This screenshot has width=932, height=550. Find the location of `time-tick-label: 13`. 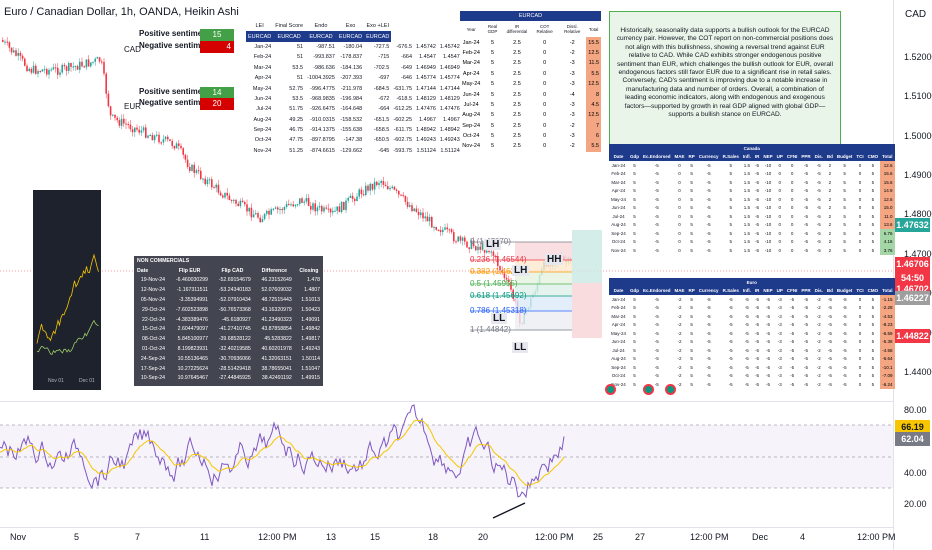

time-tick-label: 13 is located at coordinates (331, 537).